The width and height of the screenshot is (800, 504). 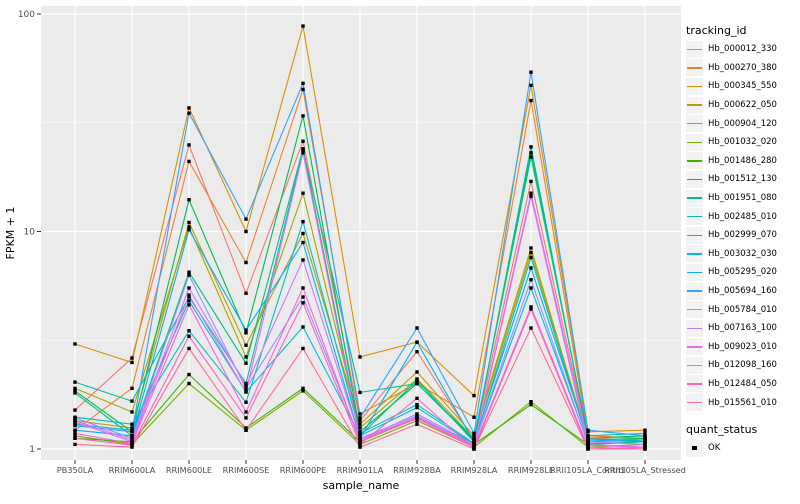 I want to click on legend-label: Hb_012098_160, so click(x=742, y=365).